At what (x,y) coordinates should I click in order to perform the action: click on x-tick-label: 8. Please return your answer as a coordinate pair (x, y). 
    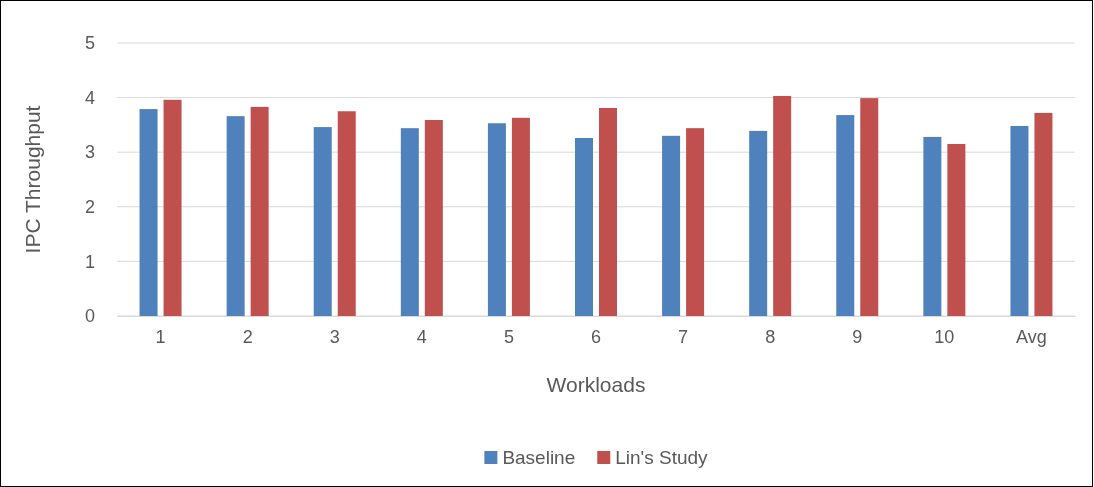
    Looking at the image, I should click on (770, 336).